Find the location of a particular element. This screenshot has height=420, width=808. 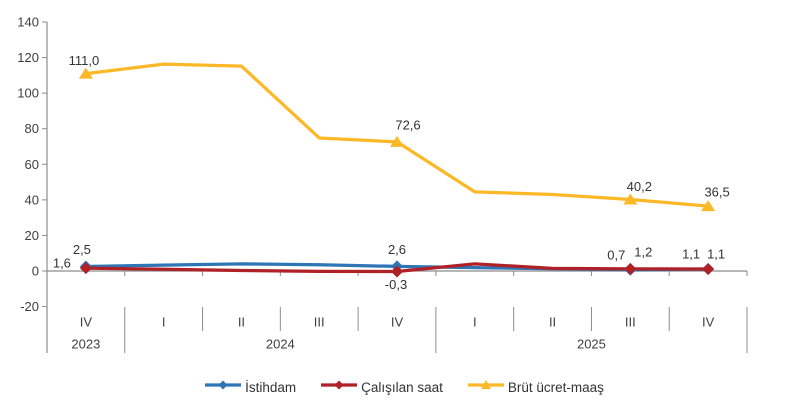

legend-label-brut-ucret-maas: Brüt ücret-maaş is located at coordinates (555, 387).